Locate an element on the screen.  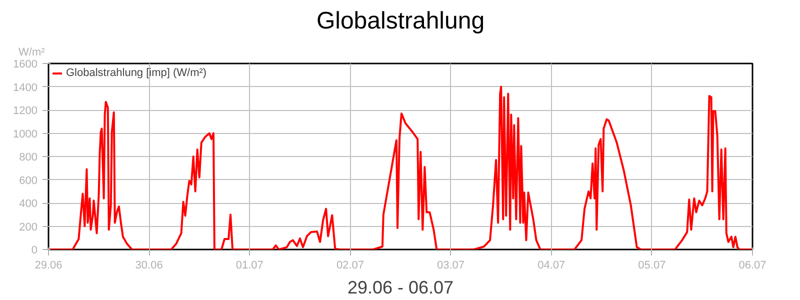
y-axis-title: W/m² is located at coordinates (32, 52).